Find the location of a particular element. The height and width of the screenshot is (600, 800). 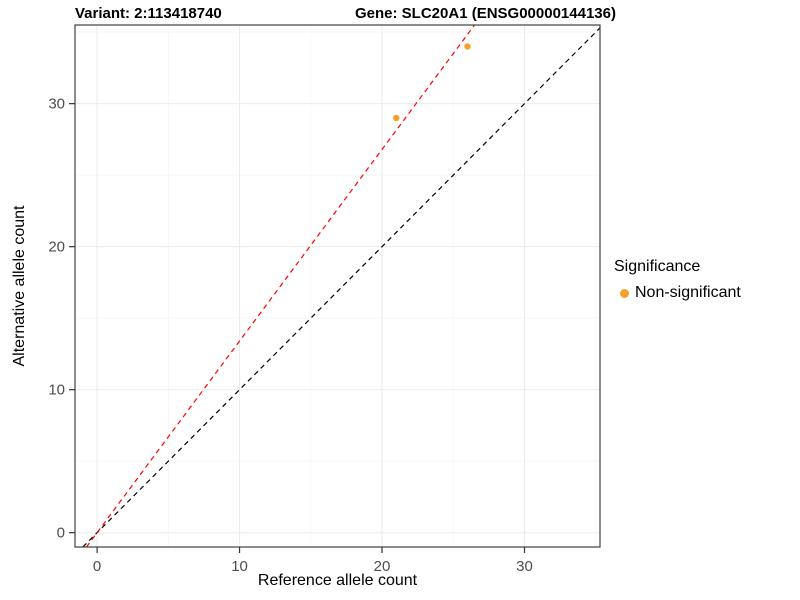

legend-point-icon is located at coordinates (624, 293).